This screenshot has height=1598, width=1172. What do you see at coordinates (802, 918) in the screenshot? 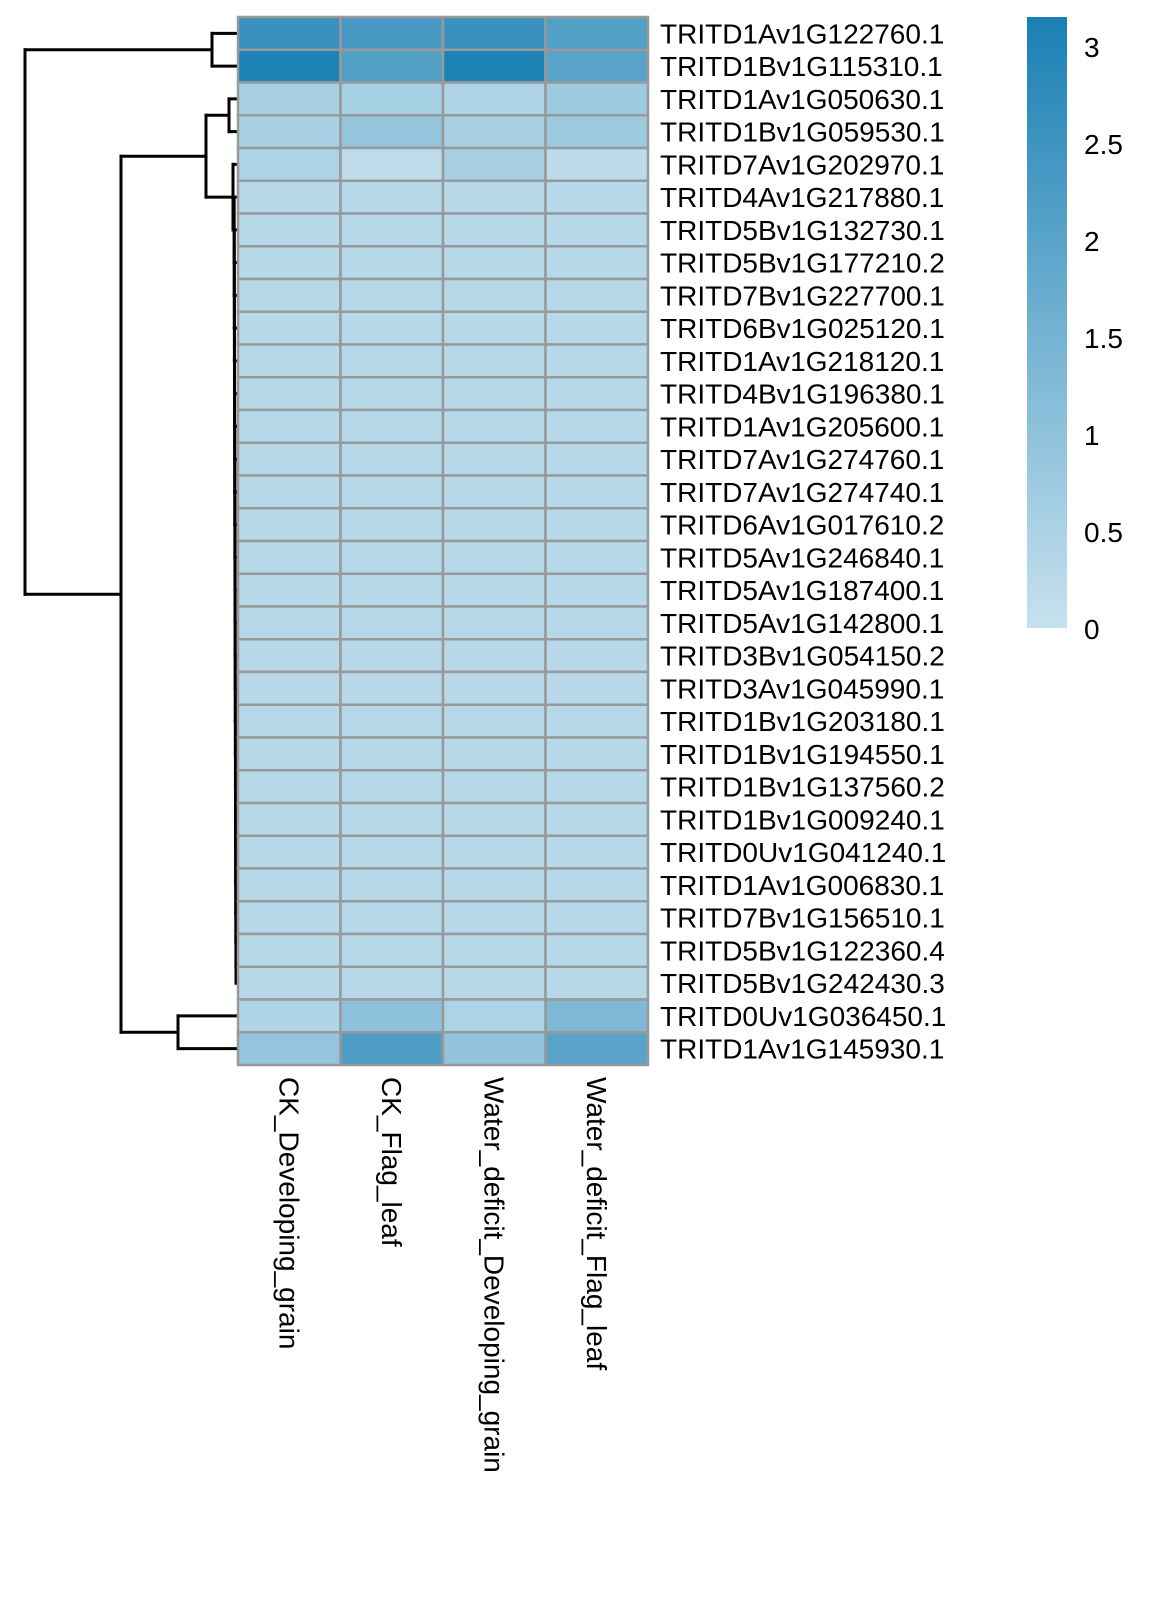
I see `row-label: TRITD7Bv1G156510.1` at bounding box center [802, 918].